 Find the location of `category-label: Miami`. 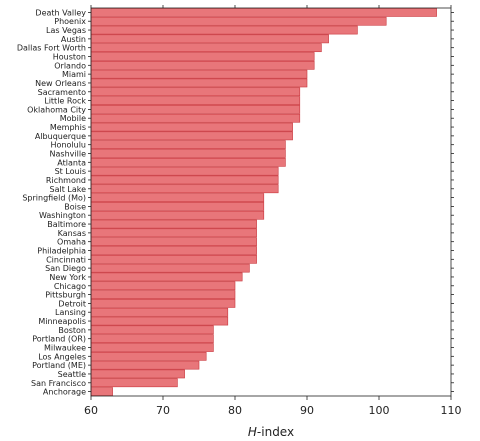

category-label: Miami is located at coordinates (74, 74).